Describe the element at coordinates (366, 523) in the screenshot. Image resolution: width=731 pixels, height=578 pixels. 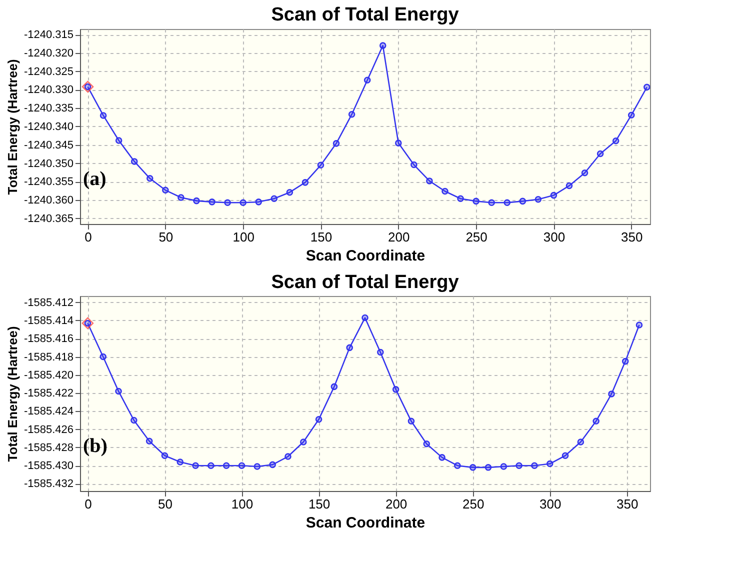
I see `x-axis-title: Scan Coordinate` at that location.